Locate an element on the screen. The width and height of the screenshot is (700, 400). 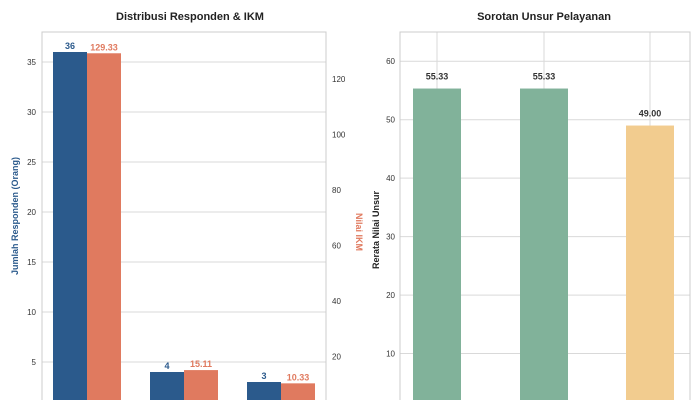
chart2-title: Sorotan Unsur Pelayanan is located at coordinates (544, 17).